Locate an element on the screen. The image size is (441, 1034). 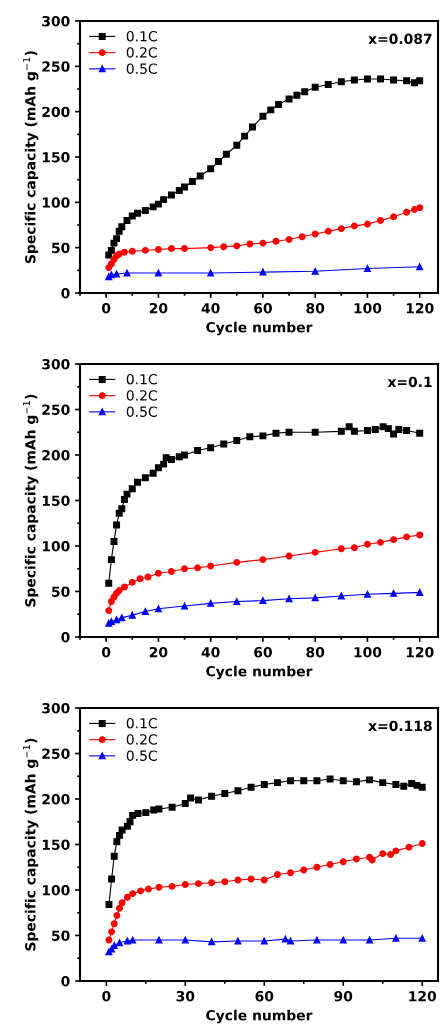
x-tick-label: 30 is located at coordinates (185, 996).